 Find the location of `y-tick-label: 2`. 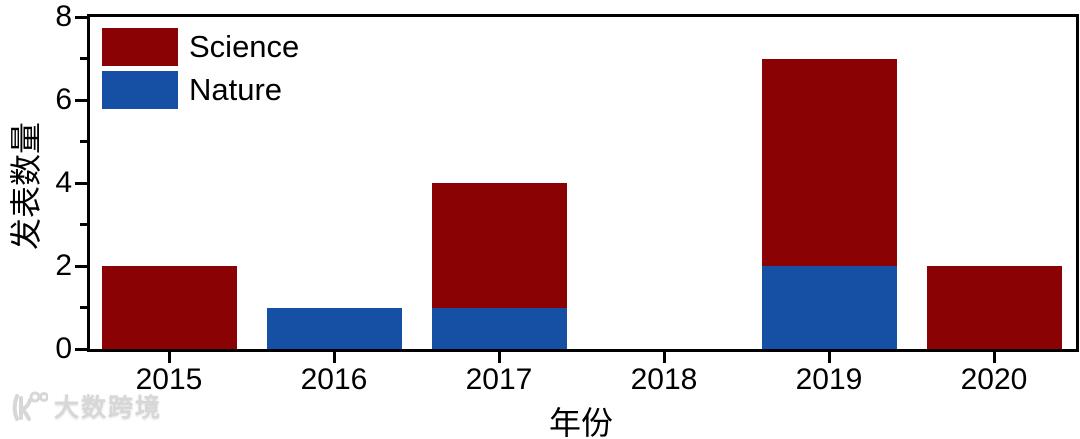

y-tick-label: 2 is located at coordinates (63, 265).